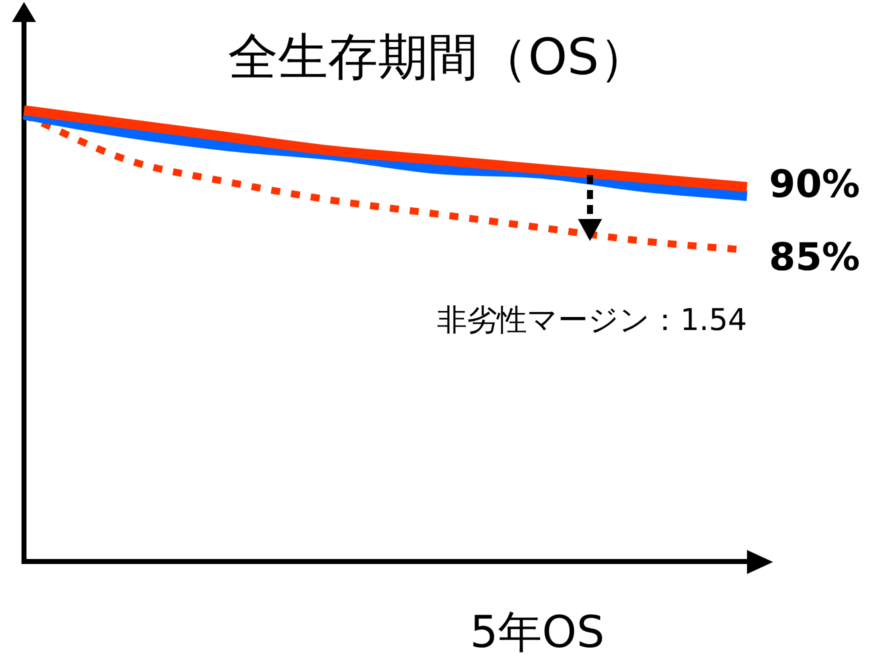  I want to click on chart-title: 全生存期間（OS）, so click(438, 57).